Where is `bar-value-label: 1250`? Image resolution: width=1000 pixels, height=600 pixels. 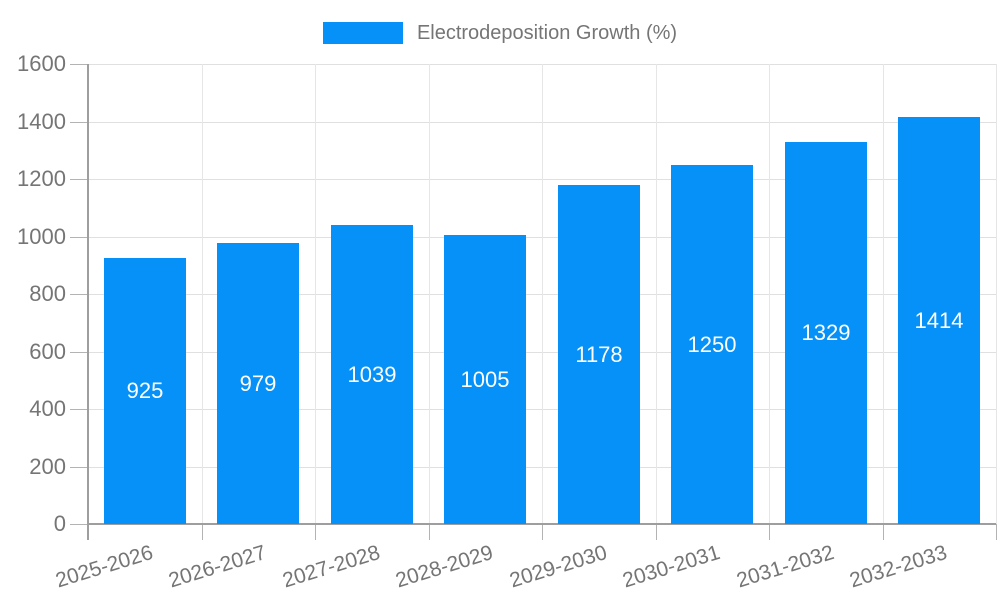
bar-value-label: 1250 is located at coordinates (712, 344).